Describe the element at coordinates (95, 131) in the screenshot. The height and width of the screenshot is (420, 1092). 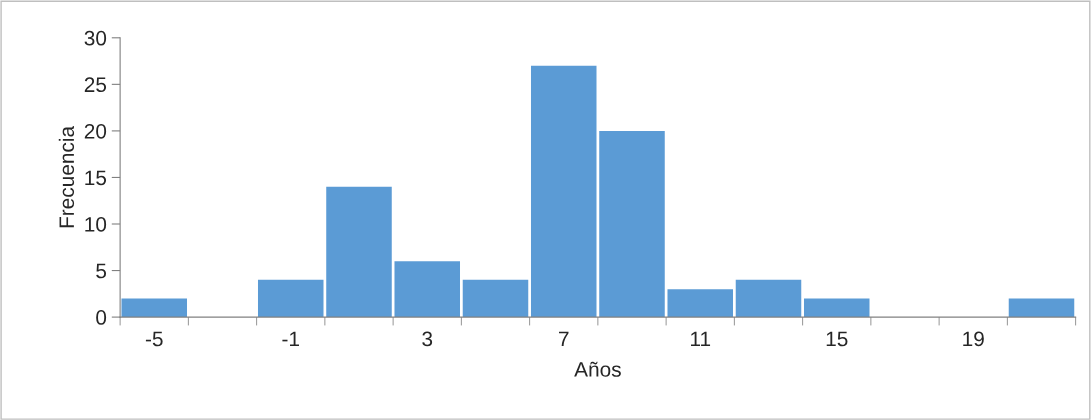
I see `y-tick-label: 20` at that location.